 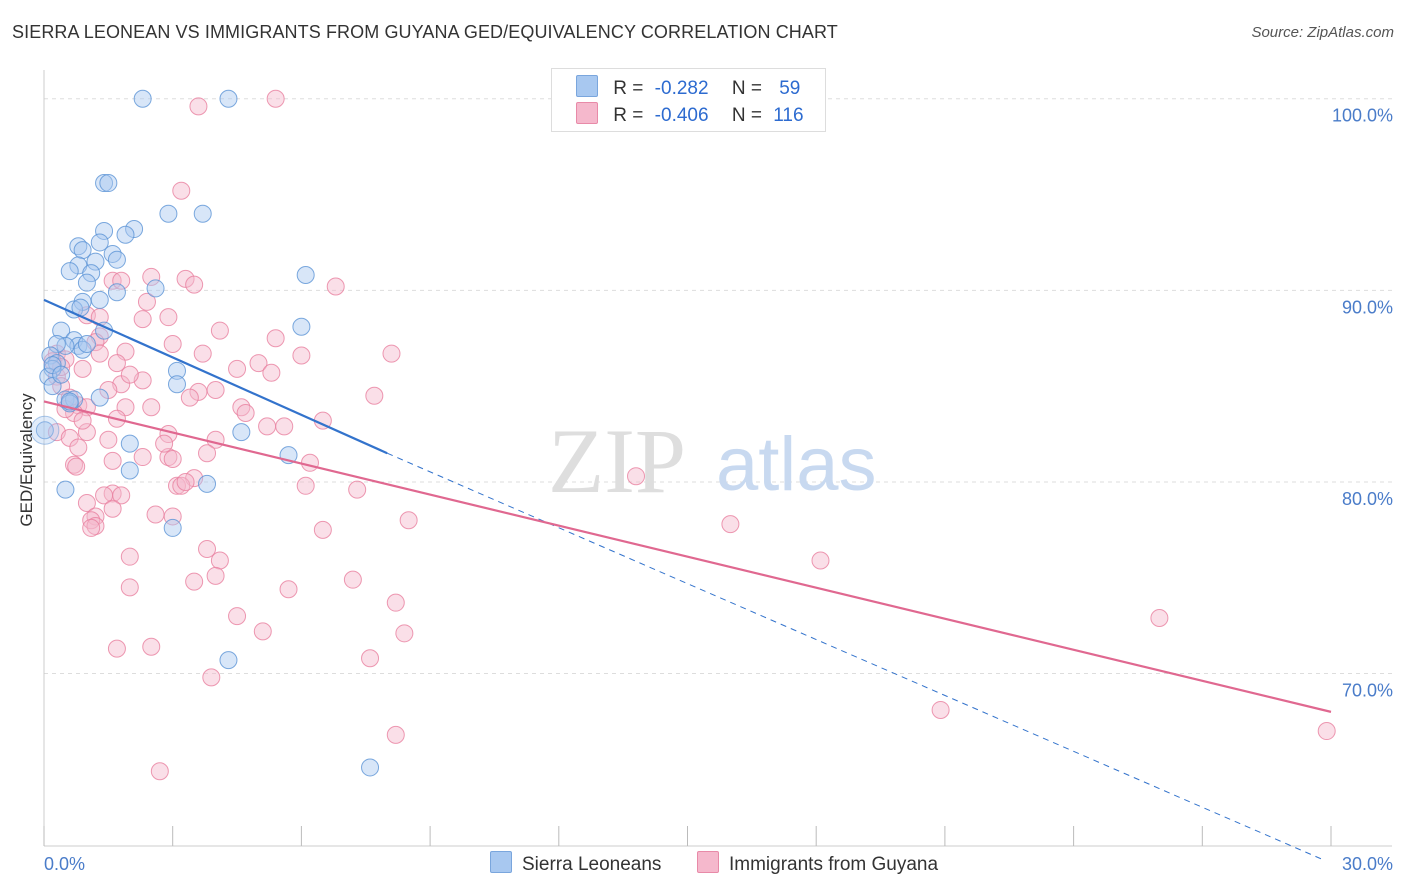 I want to click on trend-line-sierra-leoneans, so click(x=215, y=376).